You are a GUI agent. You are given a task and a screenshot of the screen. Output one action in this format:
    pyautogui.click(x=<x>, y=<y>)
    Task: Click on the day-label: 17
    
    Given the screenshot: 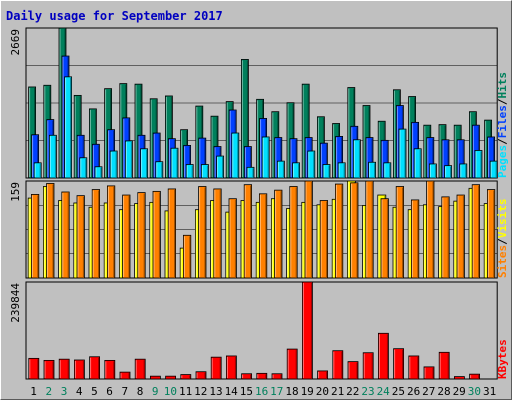 What is the action you would take?
    pyautogui.click(x=276, y=391)
    